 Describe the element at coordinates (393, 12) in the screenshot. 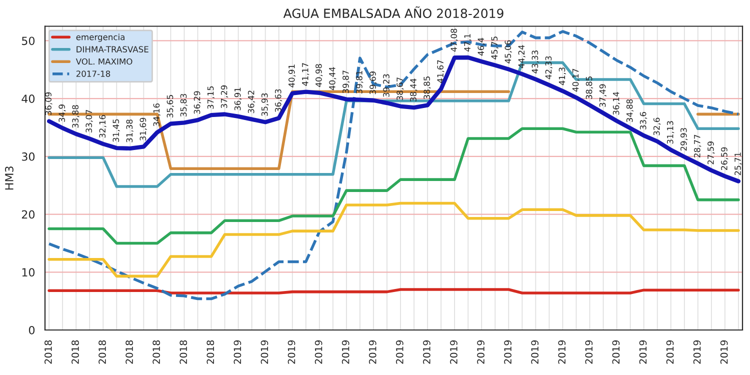

I see `chart-title: AGUA EMBALSADA AÑO 2018-2019` at that location.